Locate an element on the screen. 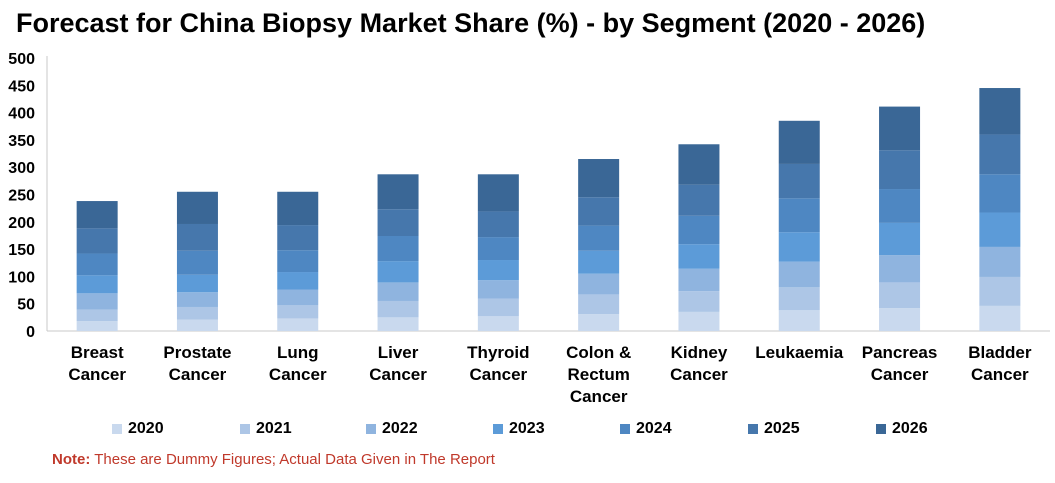  x-tick-label: Pancreas is located at coordinates (900, 352).